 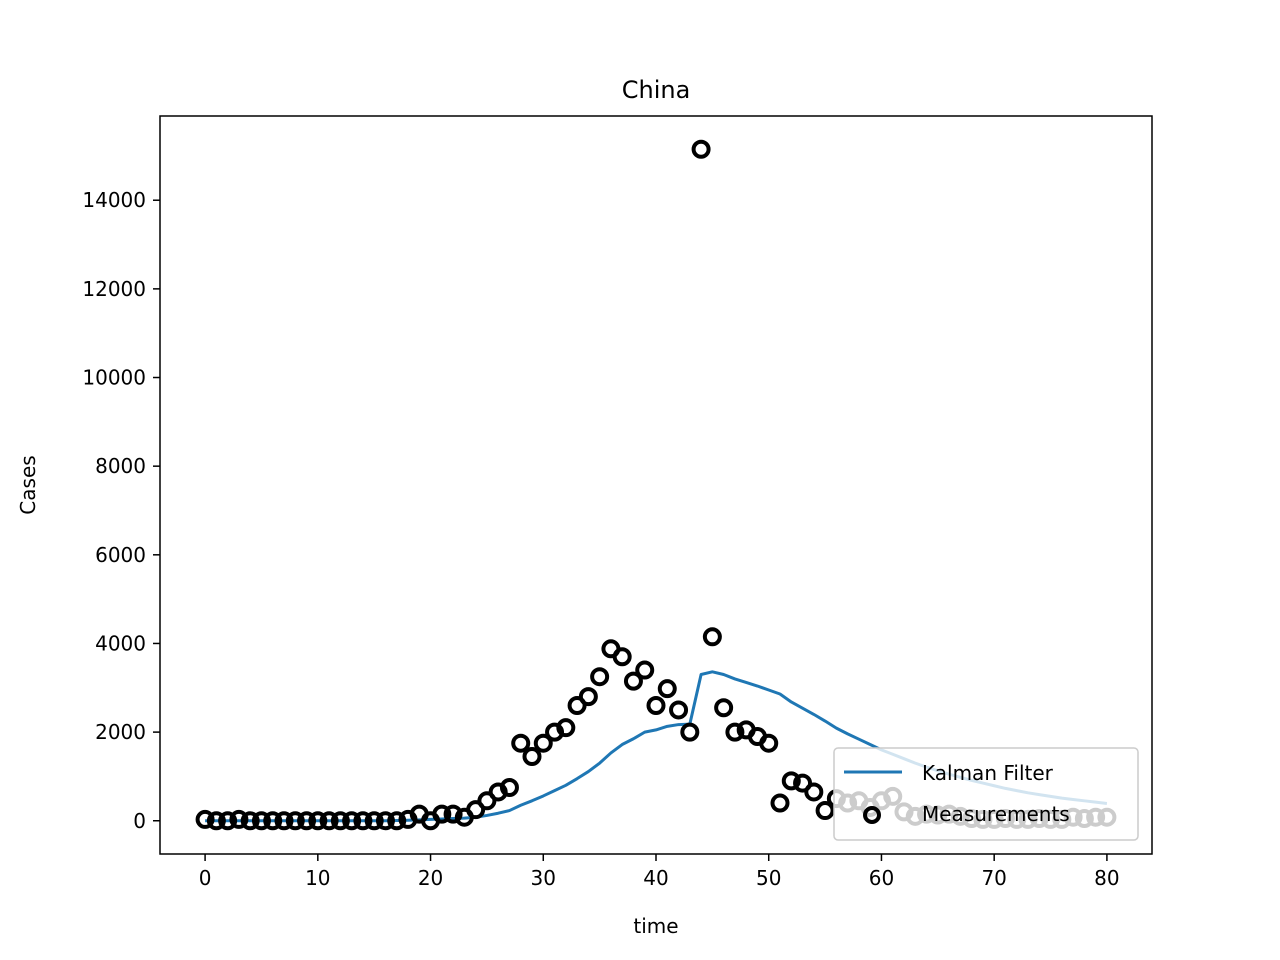 What do you see at coordinates (317, 878) in the screenshot?
I see `x-tick-label-1: 10` at bounding box center [317, 878].